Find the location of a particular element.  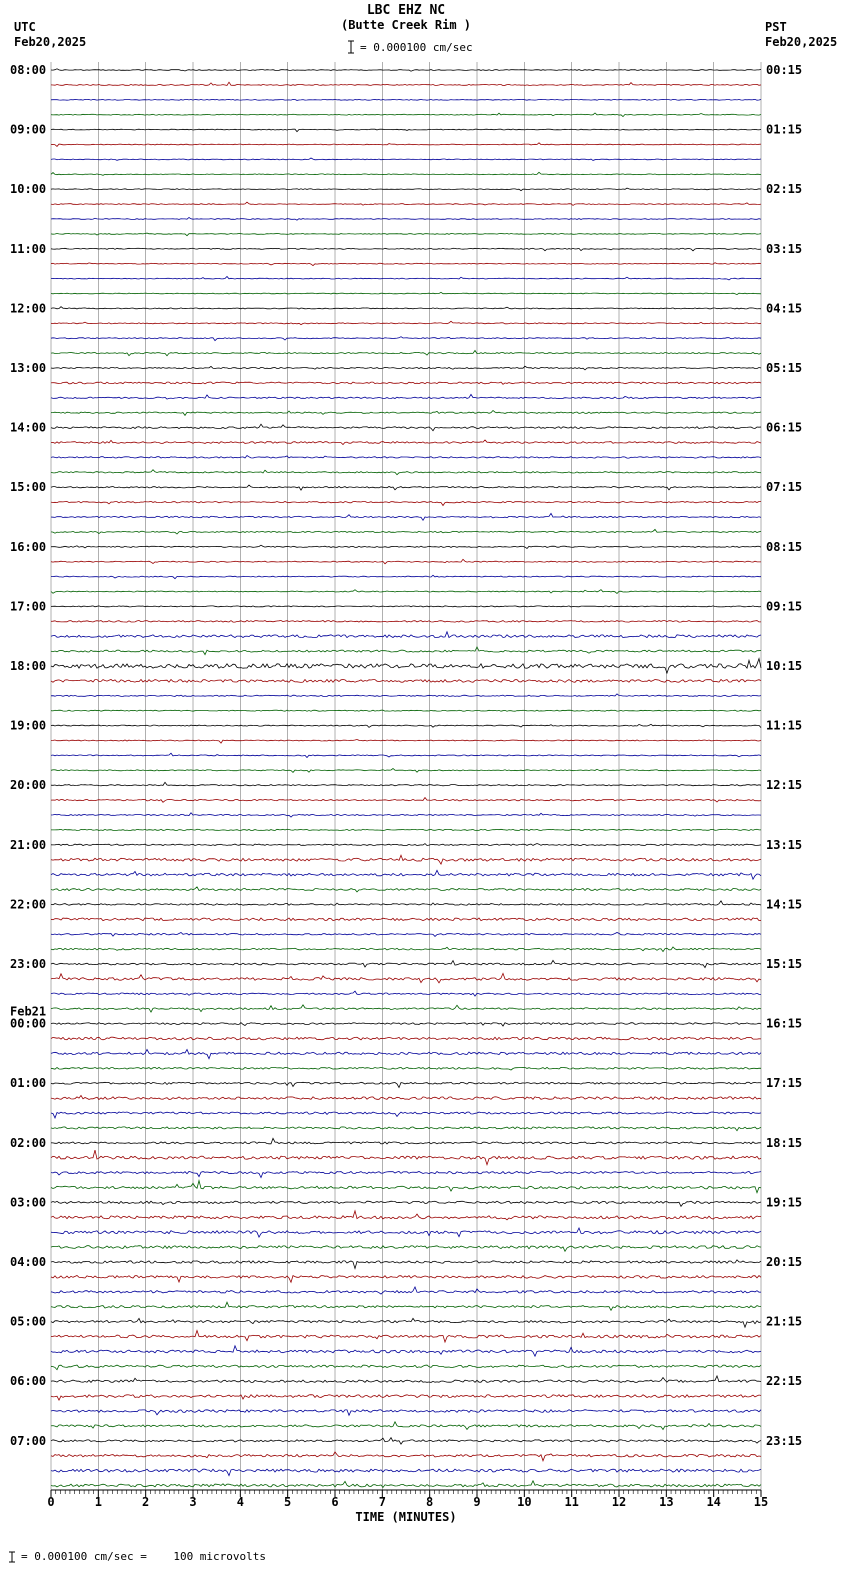

pst-hour-label: 17:15 is located at coordinates (784, 1083).